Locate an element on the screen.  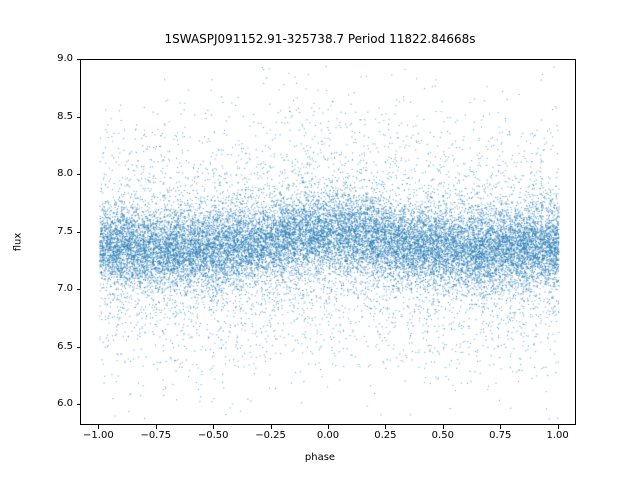
y-tick-label: 6.5 is located at coordinates (65, 346).